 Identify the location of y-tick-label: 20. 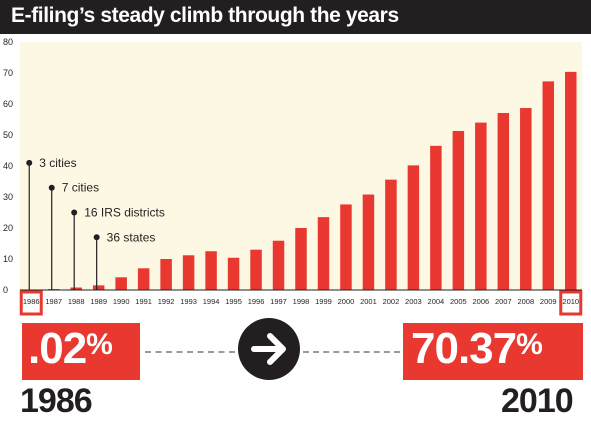
(8, 228).